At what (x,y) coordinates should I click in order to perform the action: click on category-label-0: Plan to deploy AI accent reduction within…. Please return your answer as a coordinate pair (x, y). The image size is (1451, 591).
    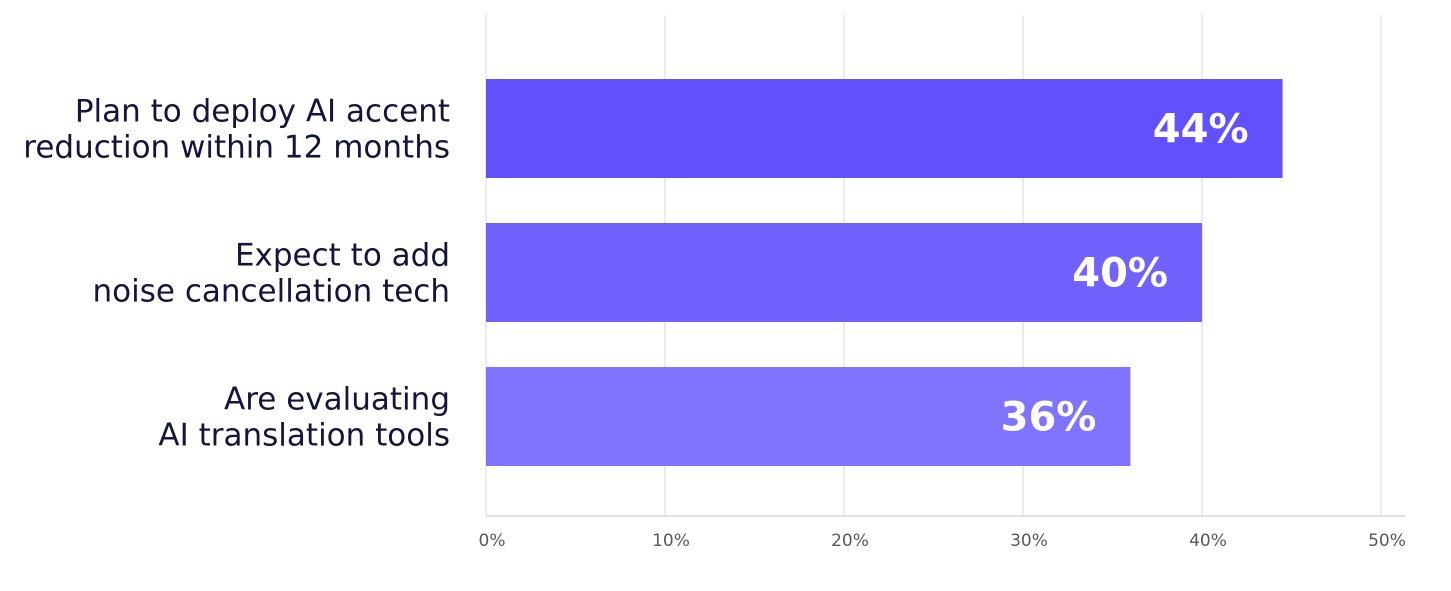
    Looking at the image, I should click on (236, 130).